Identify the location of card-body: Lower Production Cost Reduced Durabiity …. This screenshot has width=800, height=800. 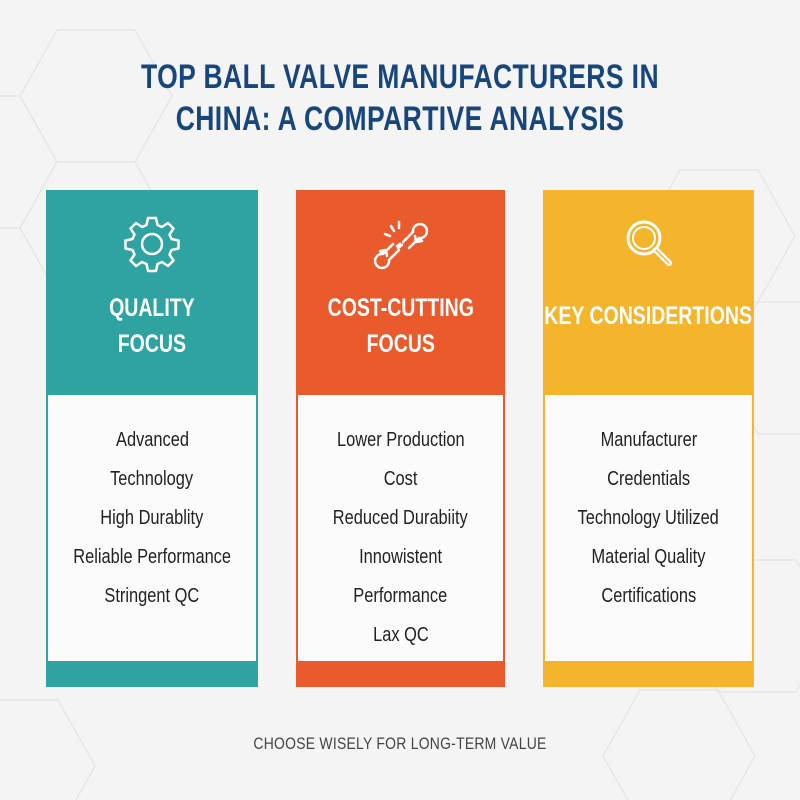
(400, 528).